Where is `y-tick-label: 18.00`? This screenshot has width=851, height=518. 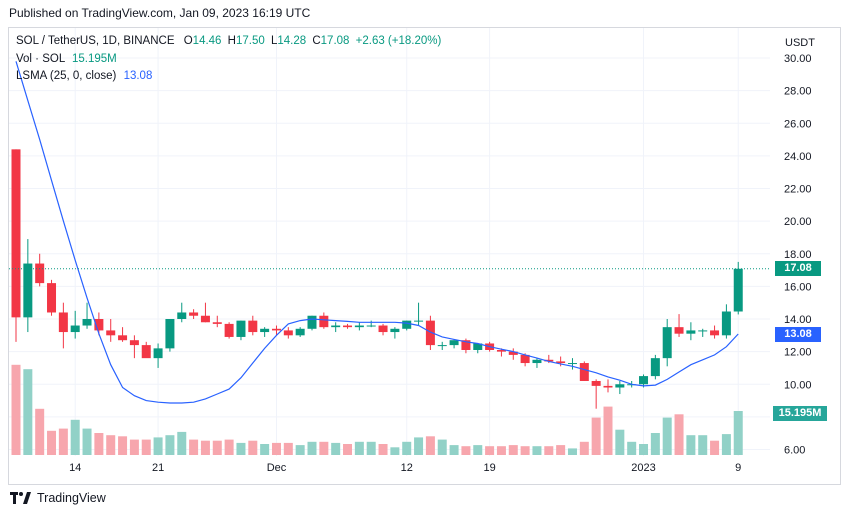 y-tick-label: 18.00 is located at coordinates (798, 255).